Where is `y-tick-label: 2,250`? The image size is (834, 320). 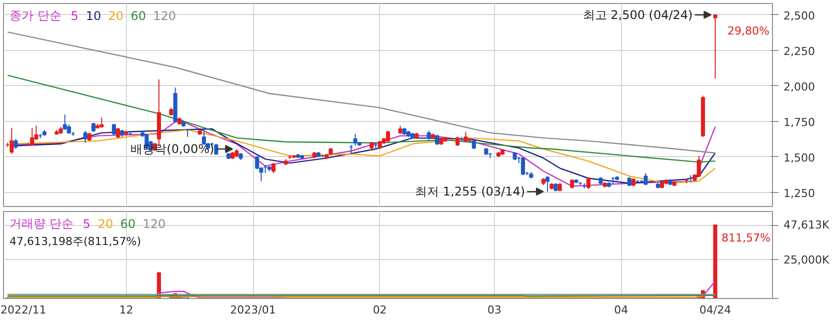 y-tick-label: 2,250 is located at coordinates (799, 51).